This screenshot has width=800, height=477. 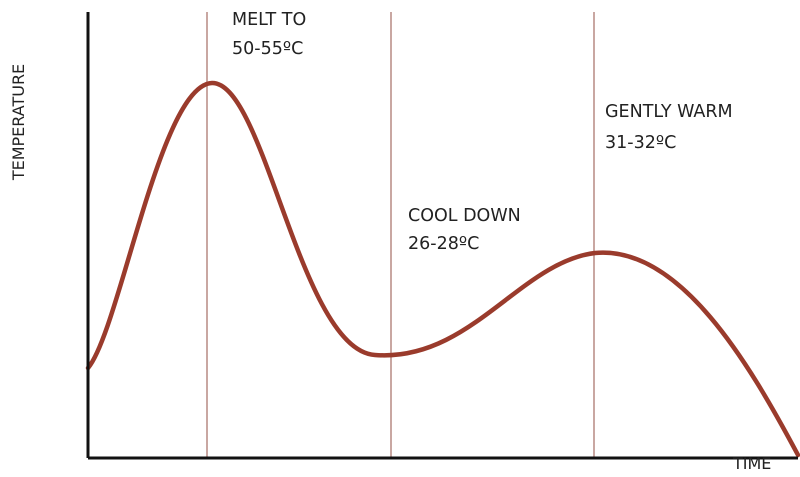 I want to click on marker-label-warm-line-2: 31-32ºC, so click(x=640, y=143).